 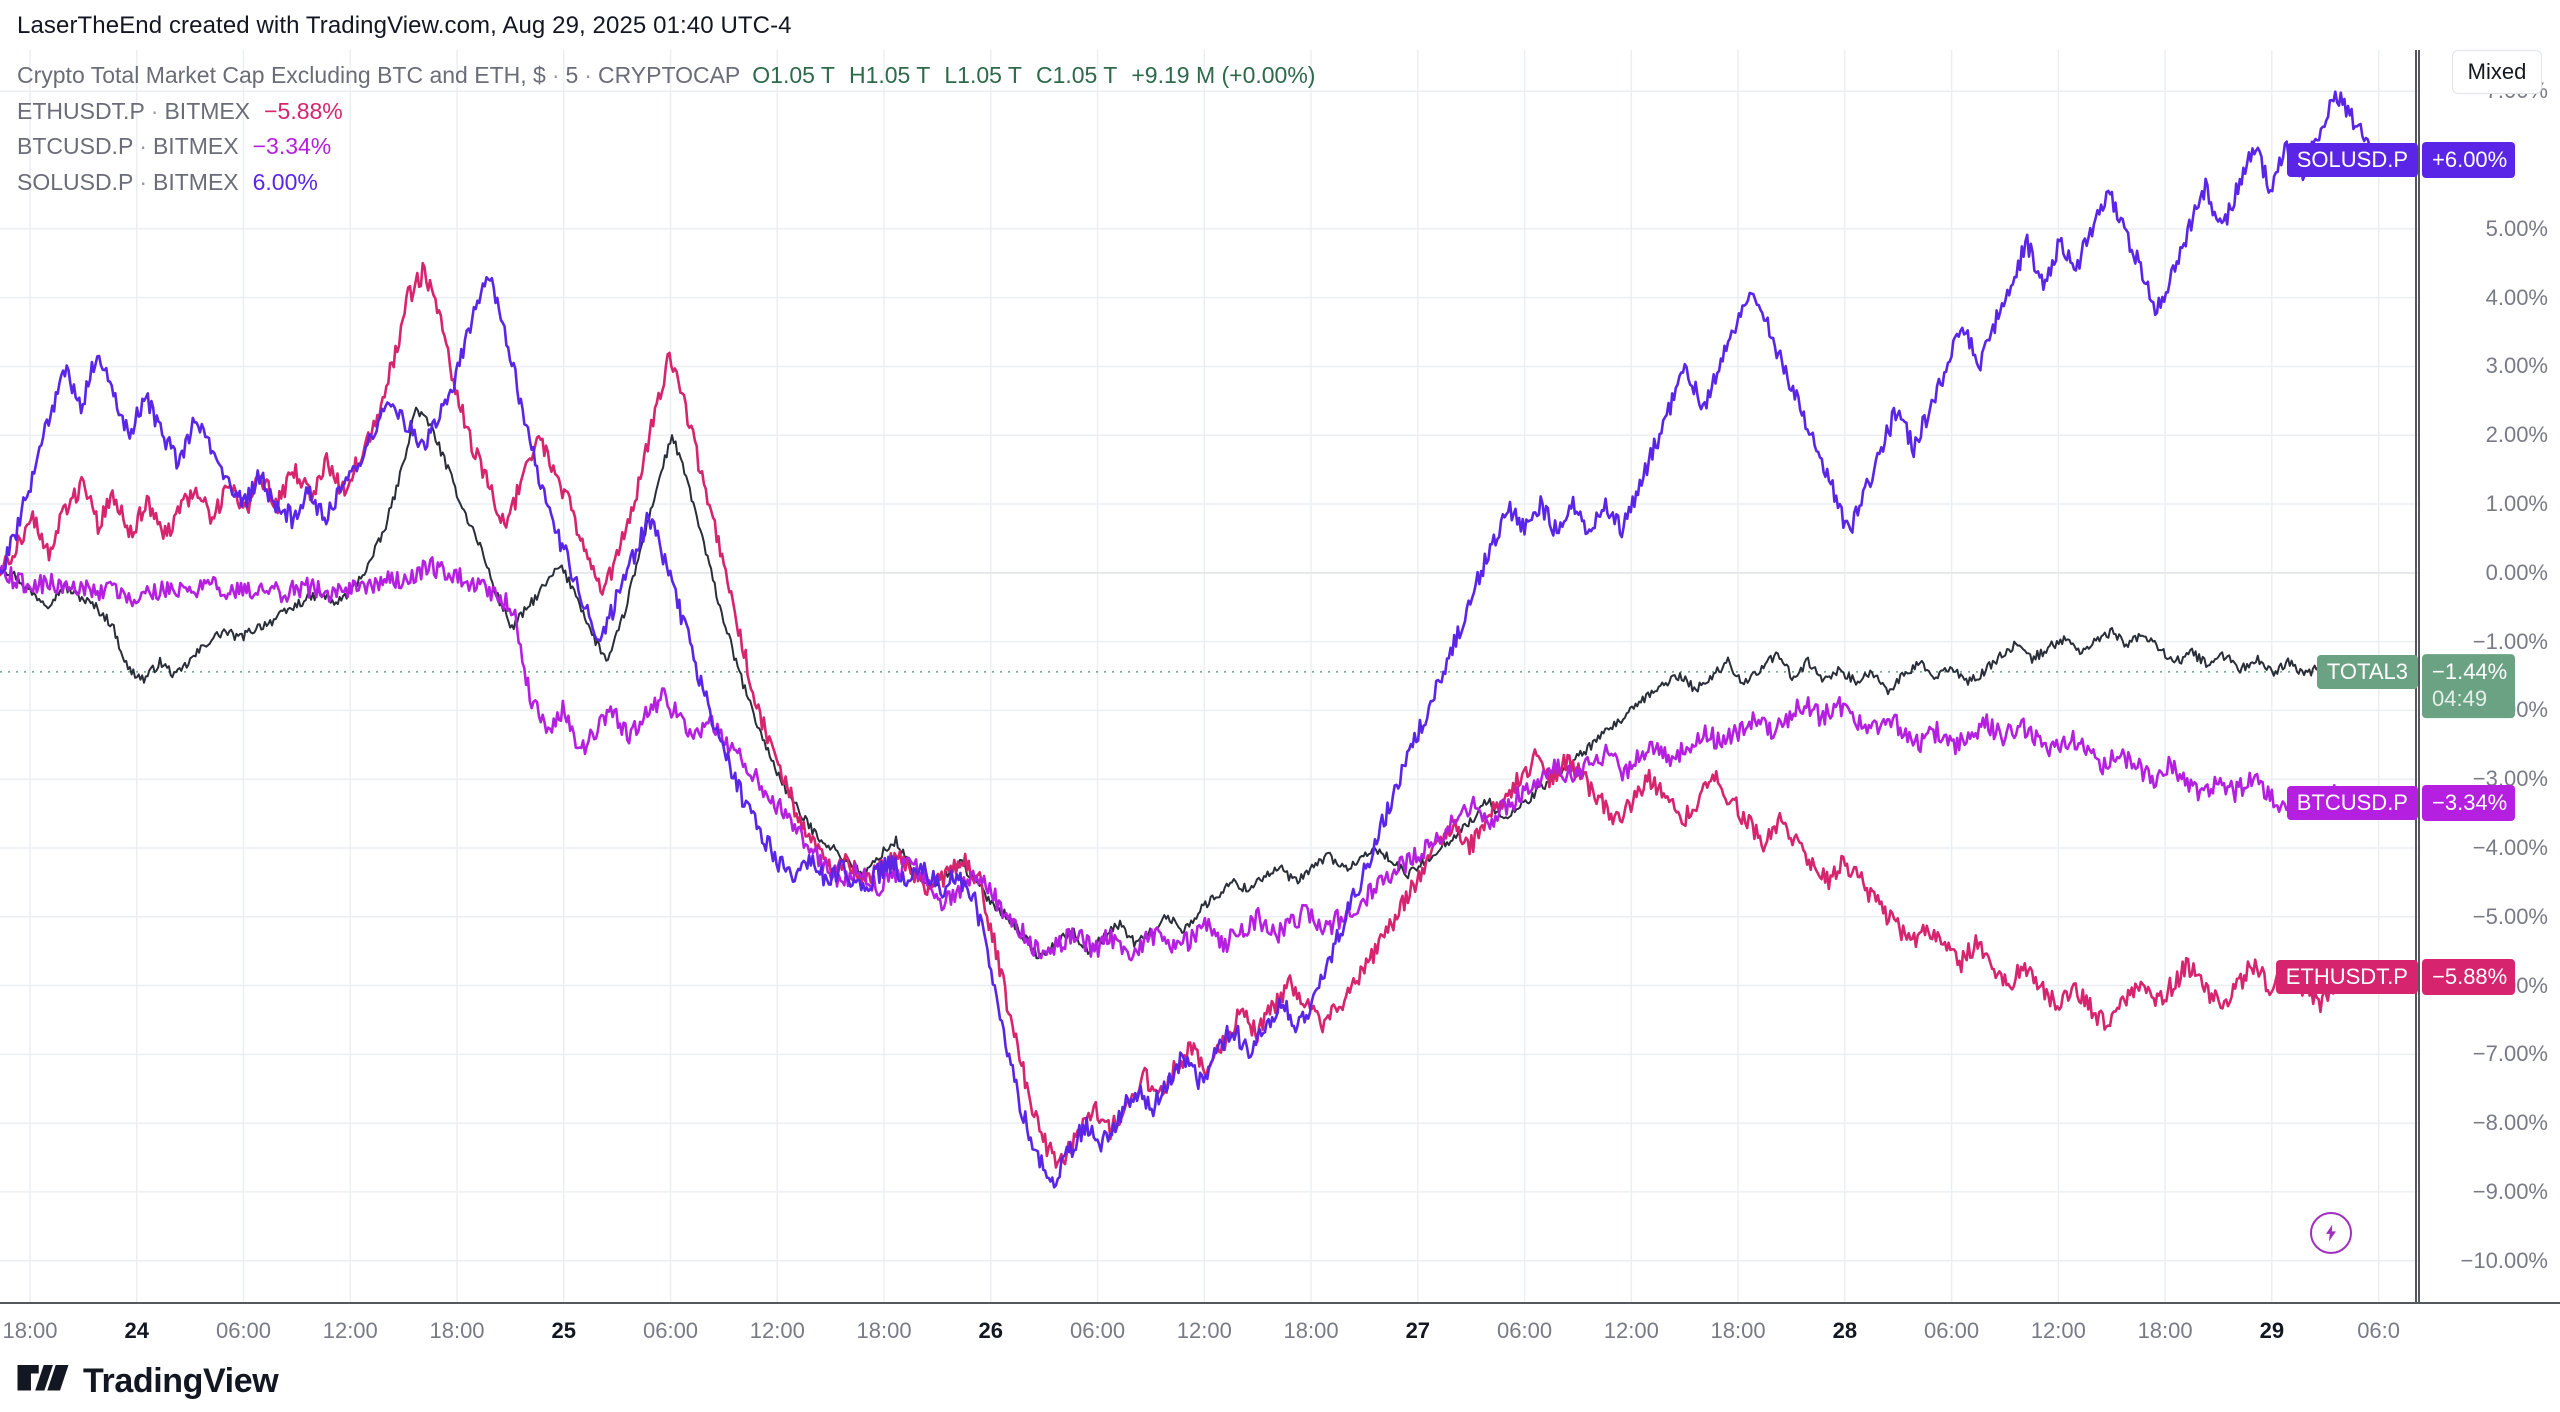 I want to click on price-tick: −5.00%, so click(x=2510, y=916).